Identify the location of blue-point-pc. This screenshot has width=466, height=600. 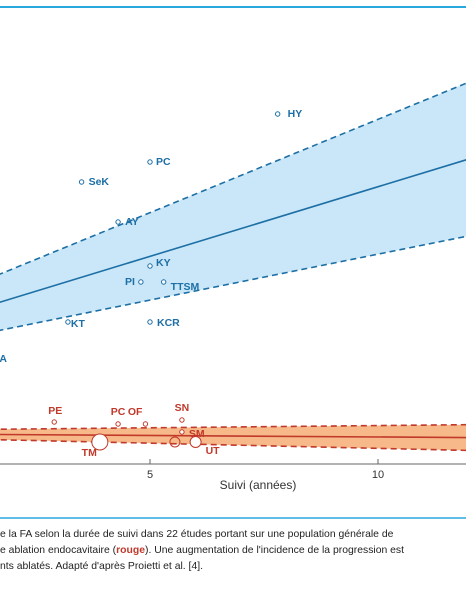
(150, 162).